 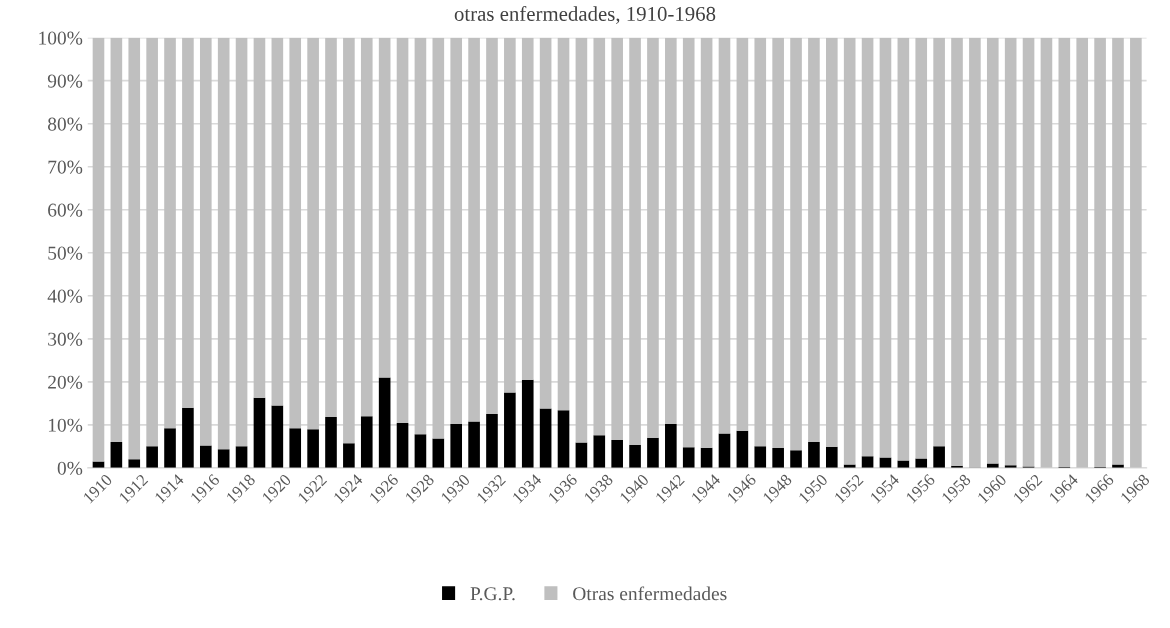 What do you see at coordinates (492, 594) in the screenshot?
I see `legend-label: P.G.P.` at bounding box center [492, 594].